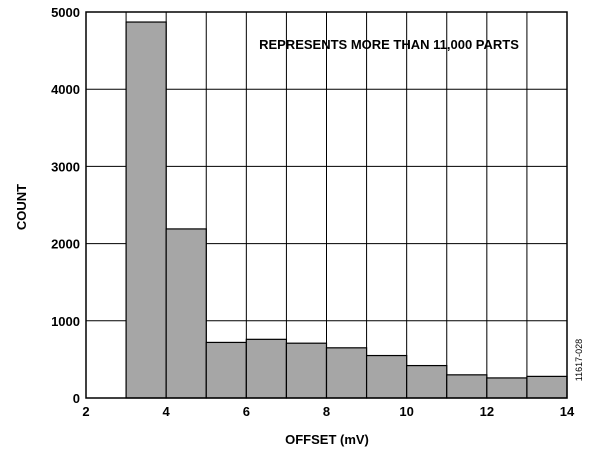 The image size is (590, 455). Describe the element at coordinates (21, 207) in the screenshot. I see `y-axis-title: COUNT` at that location.